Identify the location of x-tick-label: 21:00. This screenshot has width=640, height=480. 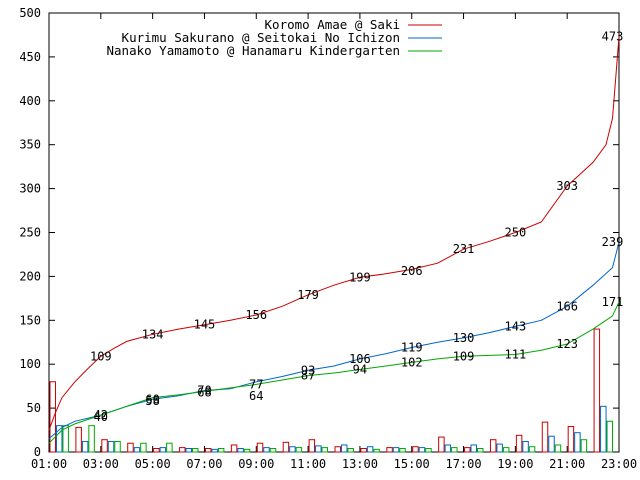
(567, 464).